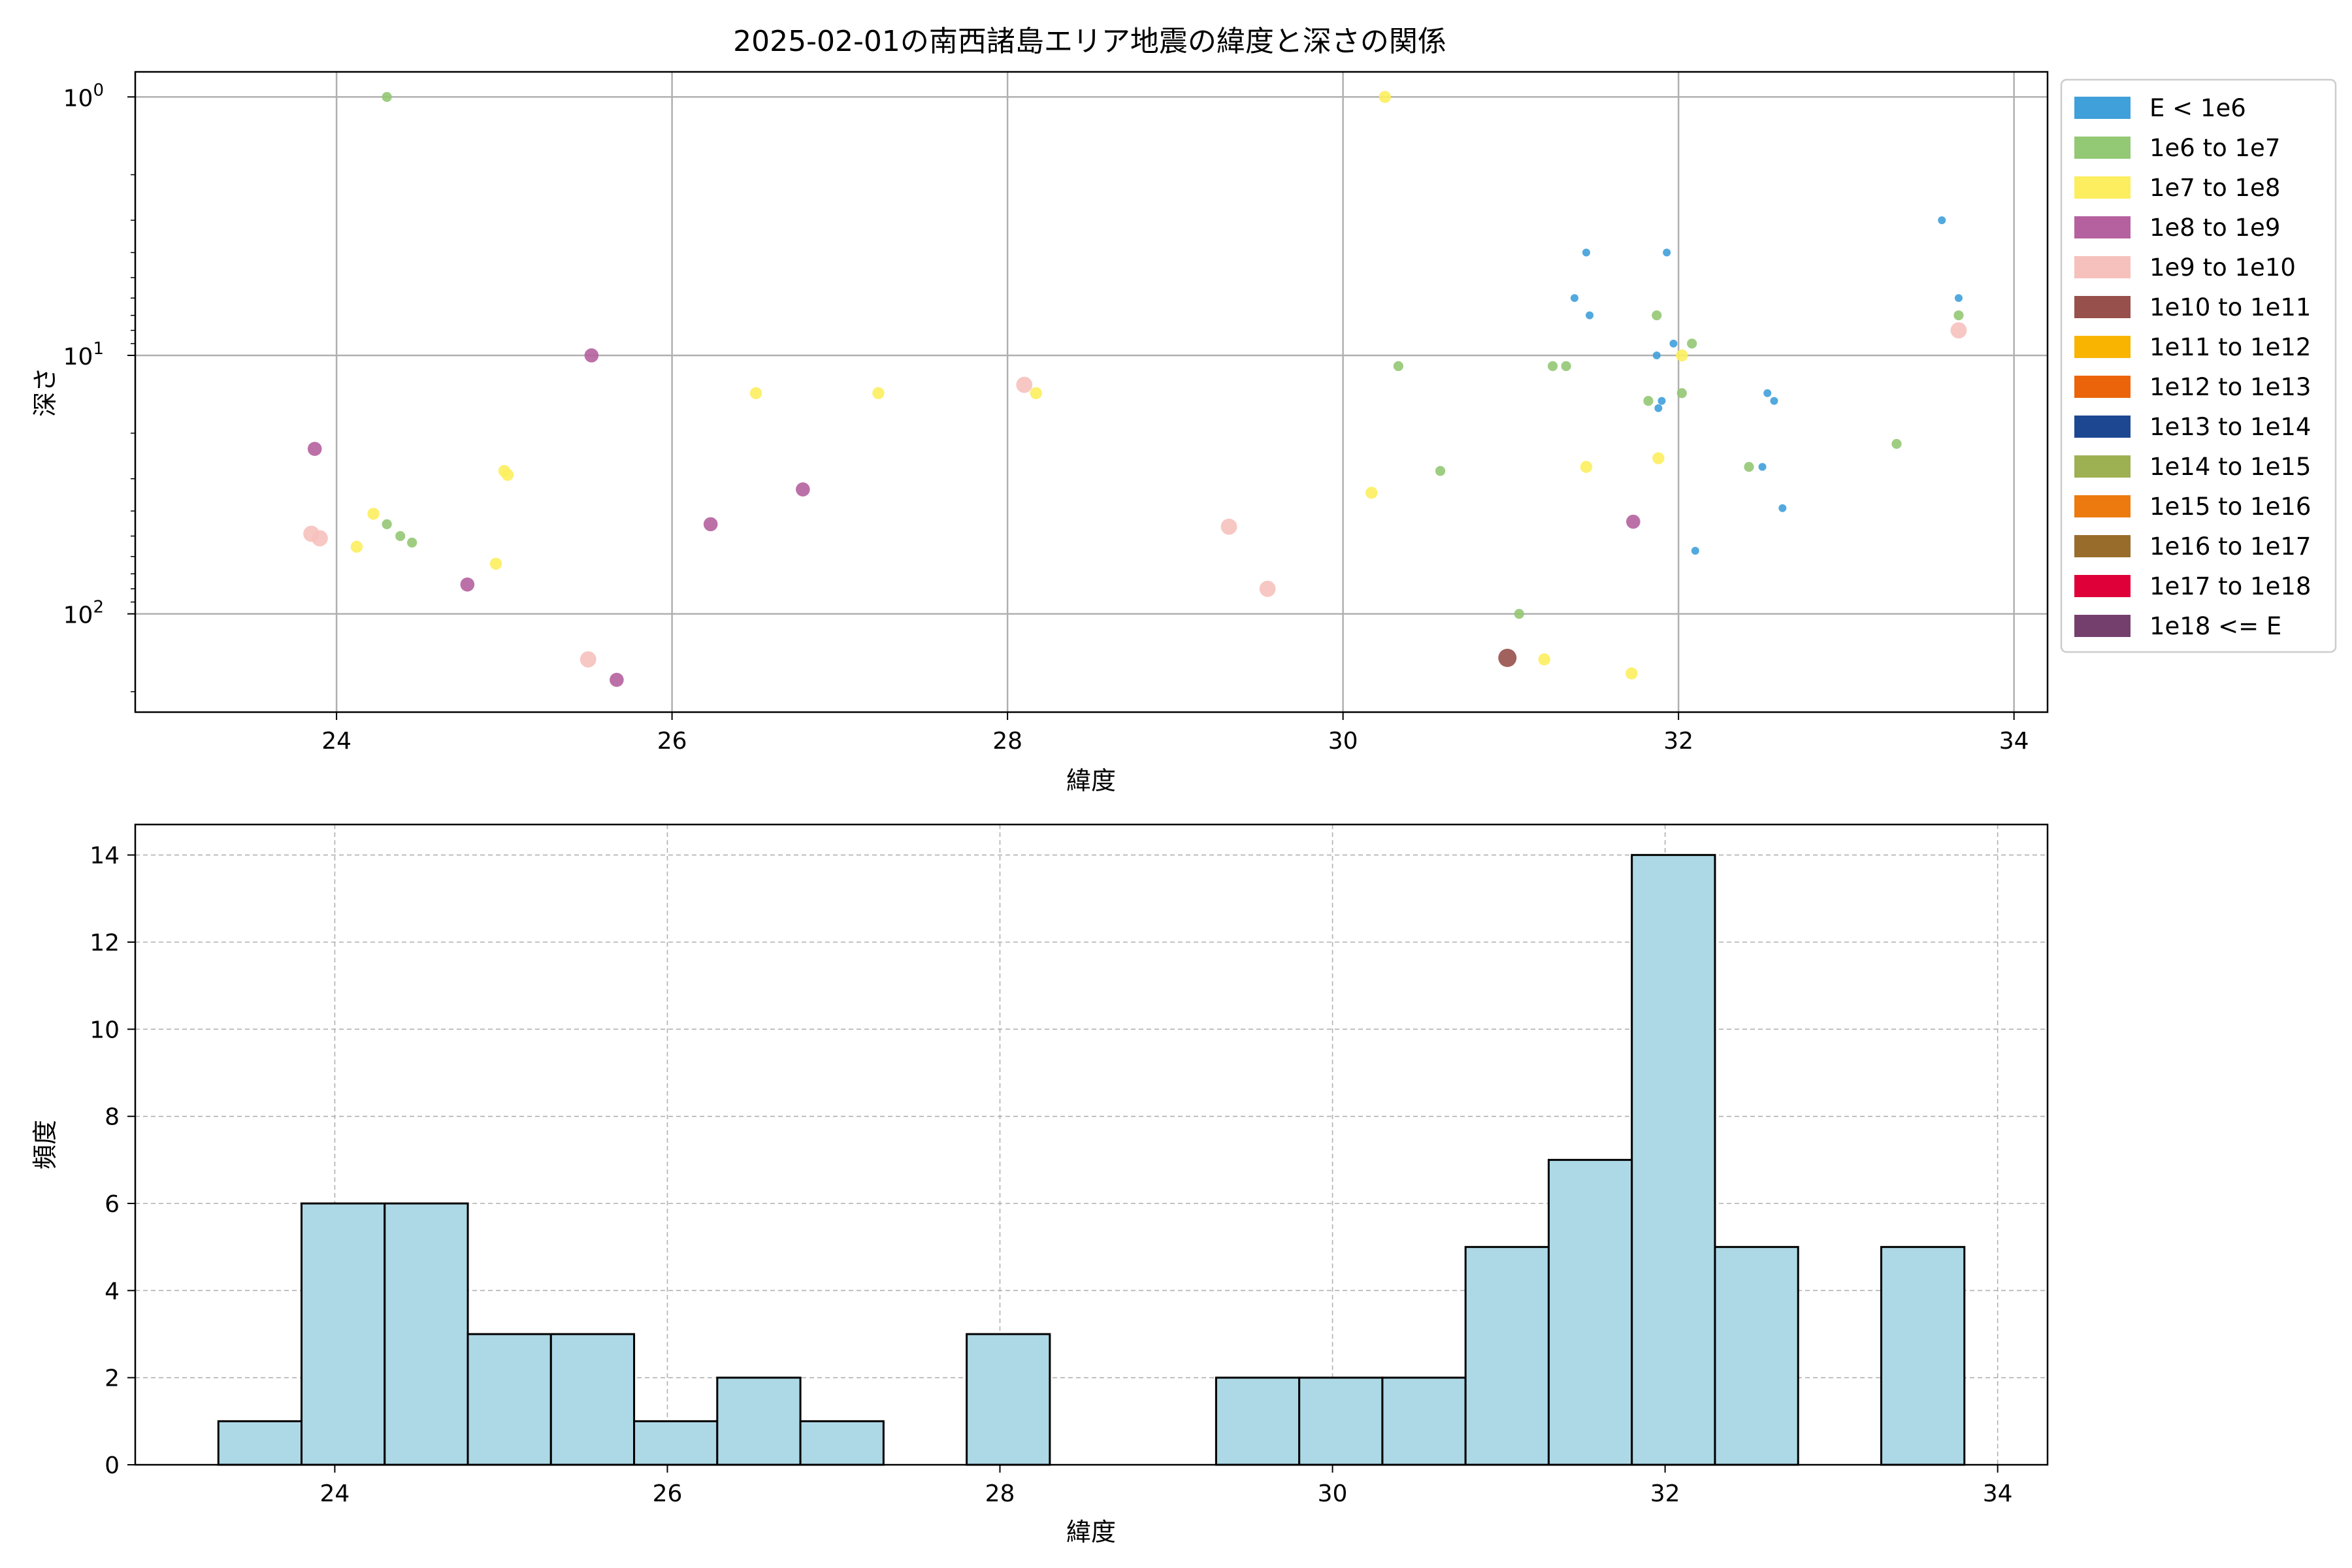 The image size is (2352, 1568). What do you see at coordinates (1089, 41) in the screenshot?
I see `chart-title: 2025-02-01の南西諸島エリア地震の緯度と深さの関係` at bounding box center [1089, 41].